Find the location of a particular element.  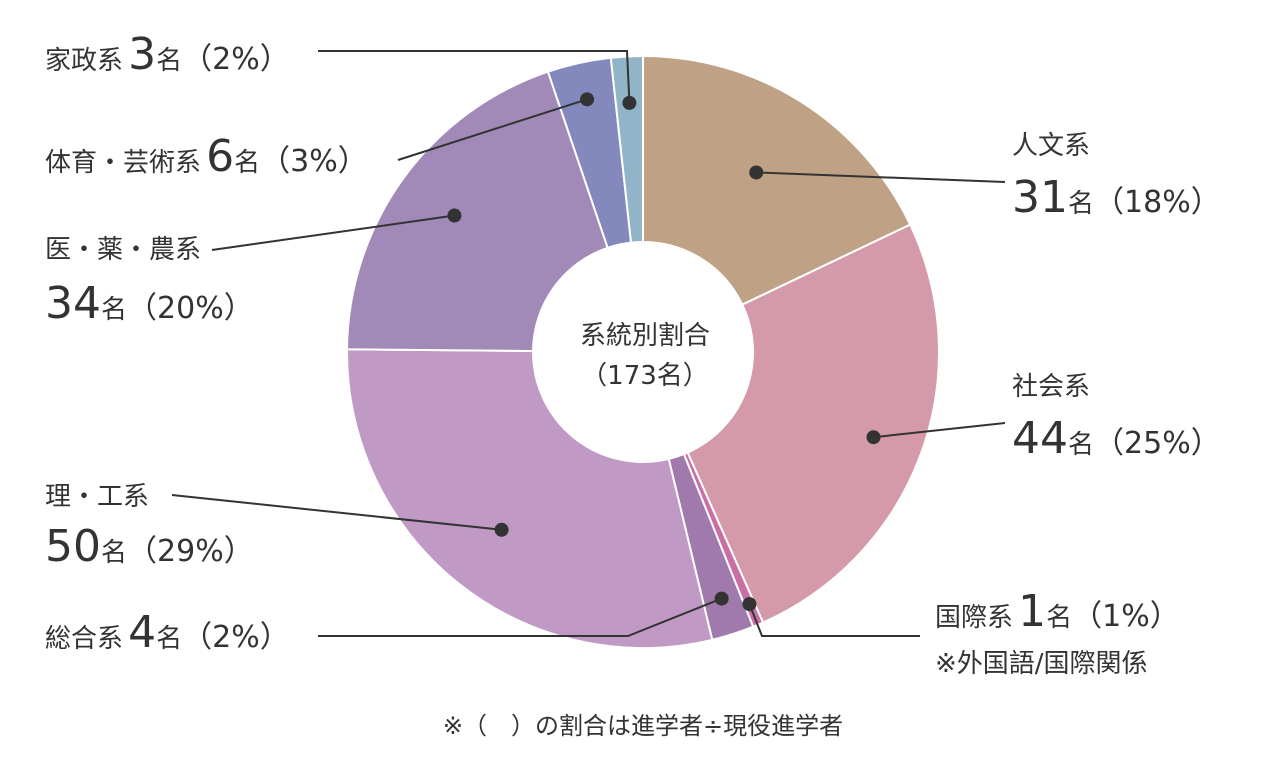

pie-slice-social is located at coordinates (813, 423).